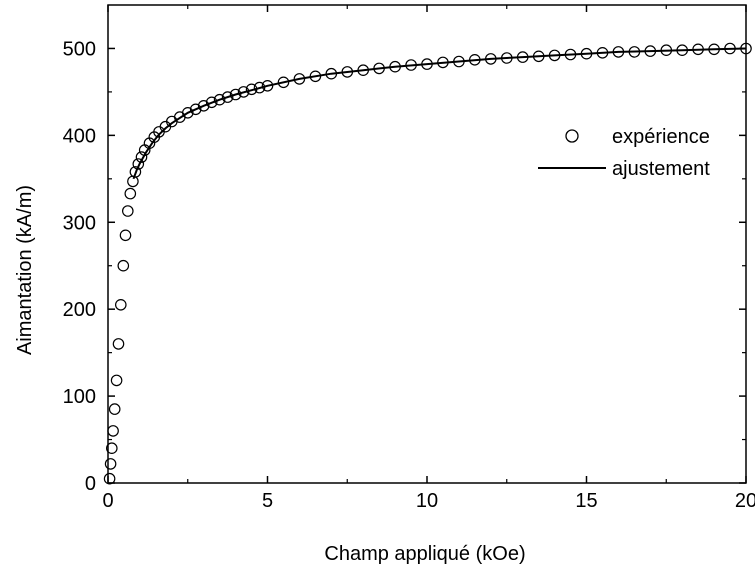 The height and width of the screenshot is (567, 755). What do you see at coordinates (79, 310) in the screenshot?
I see `y-tick-label: 200` at bounding box center [79, 310].